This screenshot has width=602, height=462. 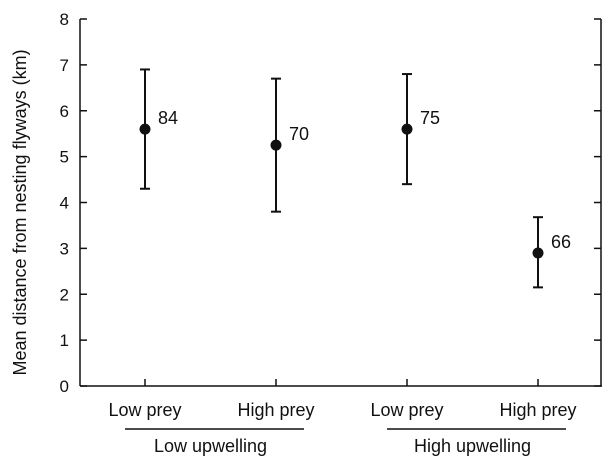 I want to click on y-tick-label: 2, so click(x=64, y=294).